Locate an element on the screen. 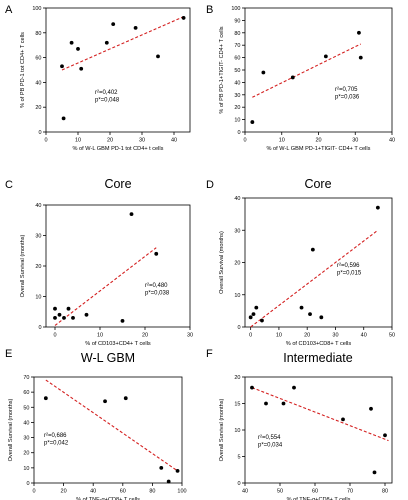  x-tick-label: 70 is located at coordinates (350, 492).